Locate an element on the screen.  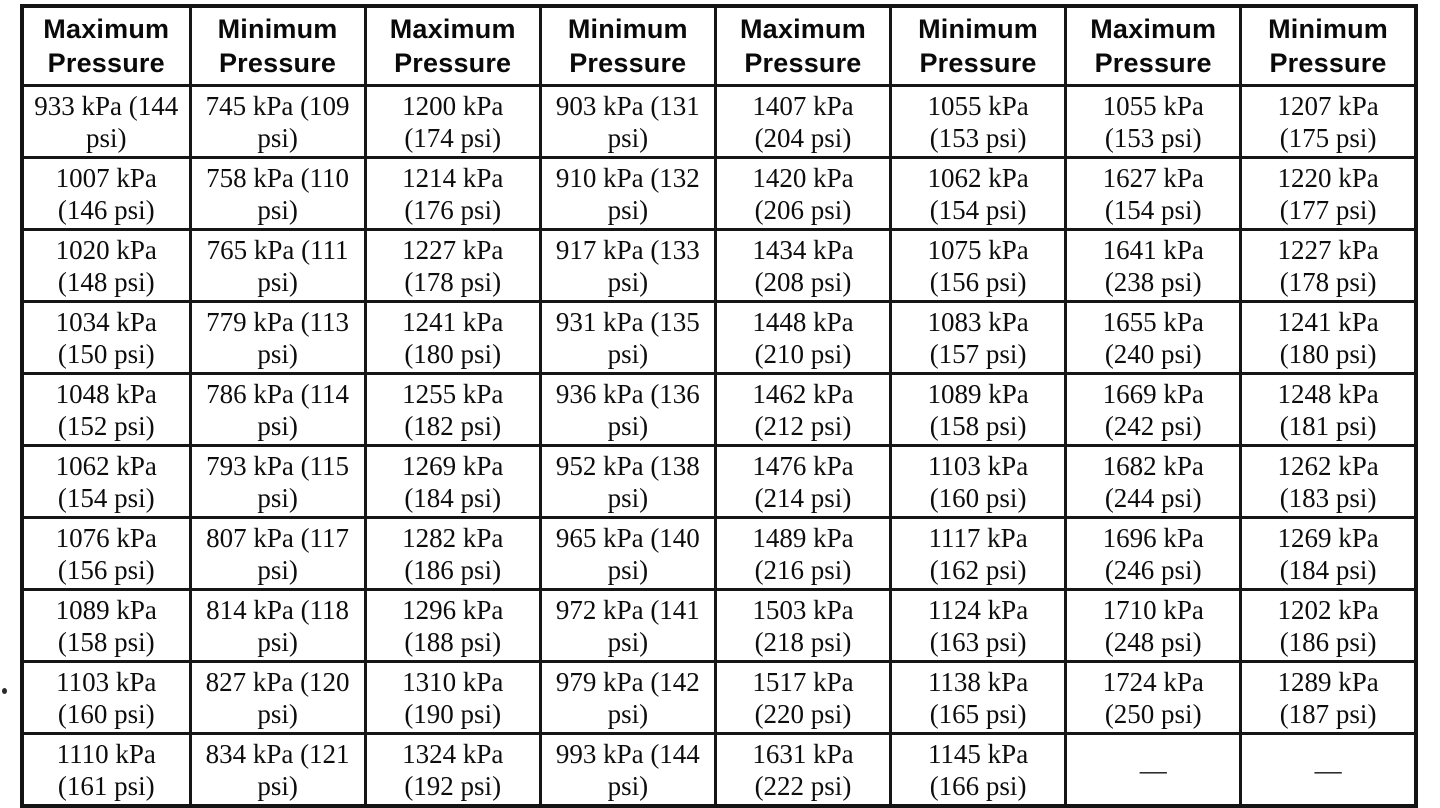
pressure-cell: 903 kPa (131 psi) is located at coordinates (627, 121).